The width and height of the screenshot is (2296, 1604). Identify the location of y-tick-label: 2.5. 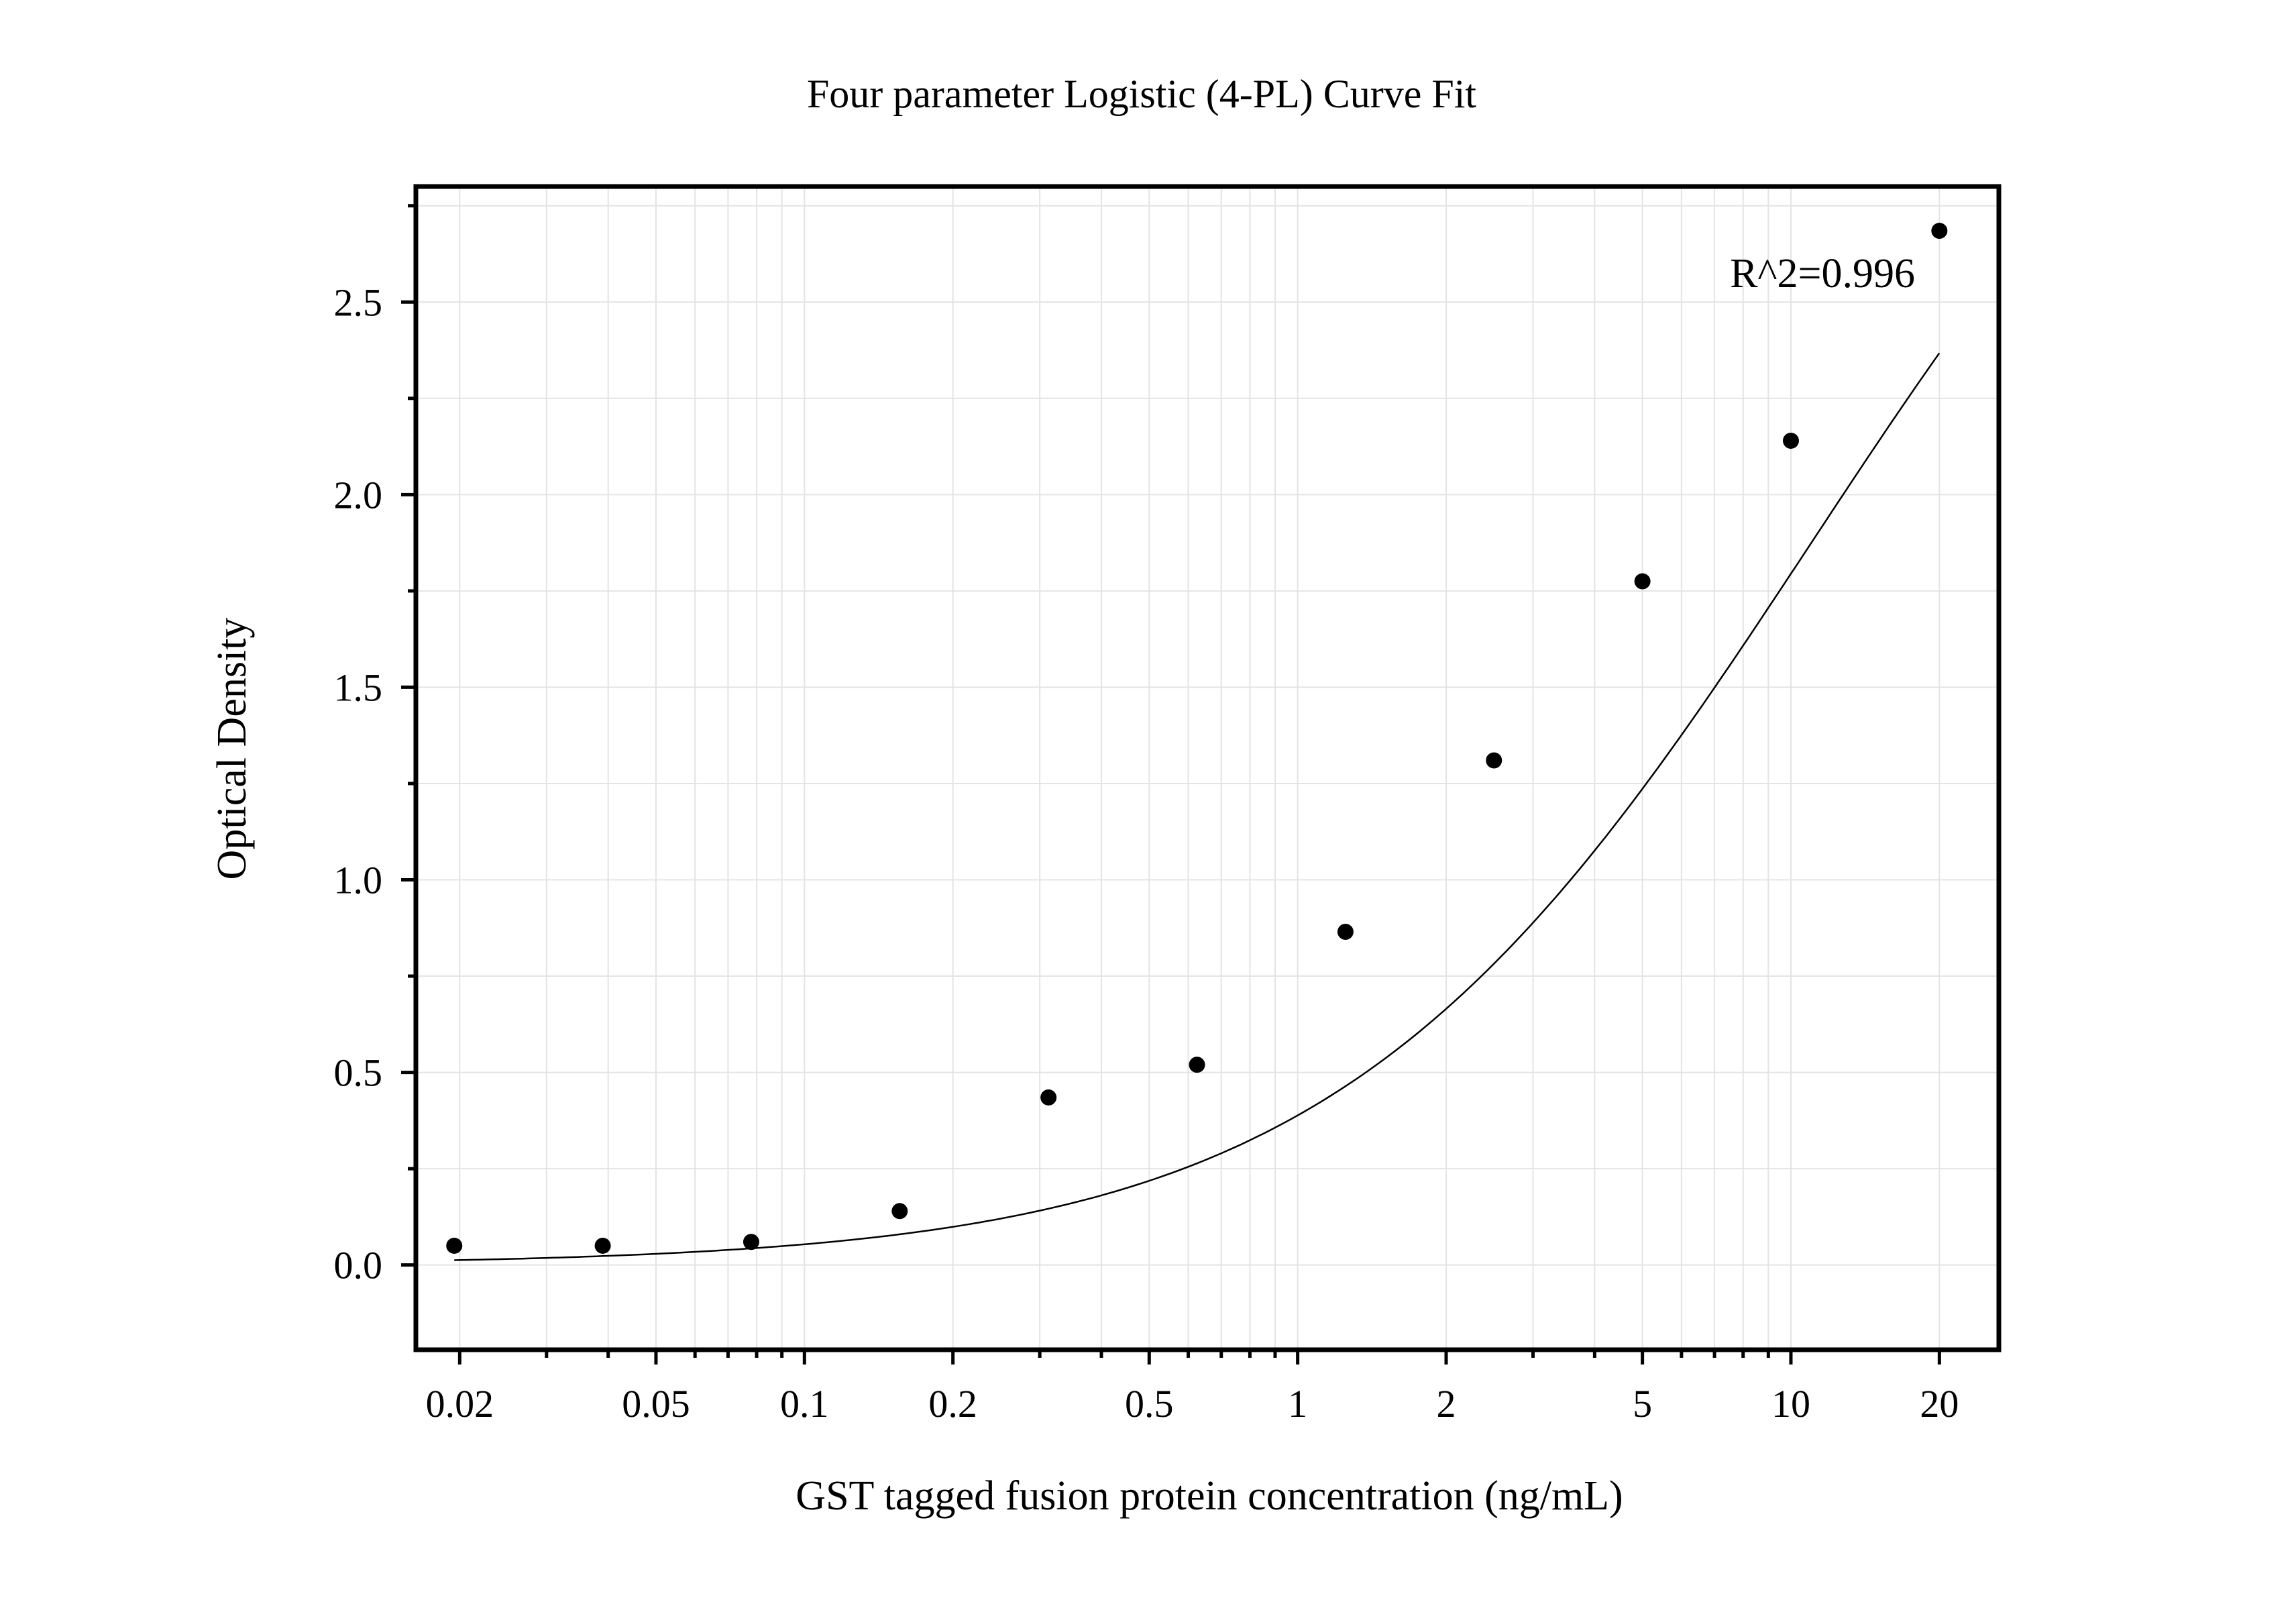
(359, 302).